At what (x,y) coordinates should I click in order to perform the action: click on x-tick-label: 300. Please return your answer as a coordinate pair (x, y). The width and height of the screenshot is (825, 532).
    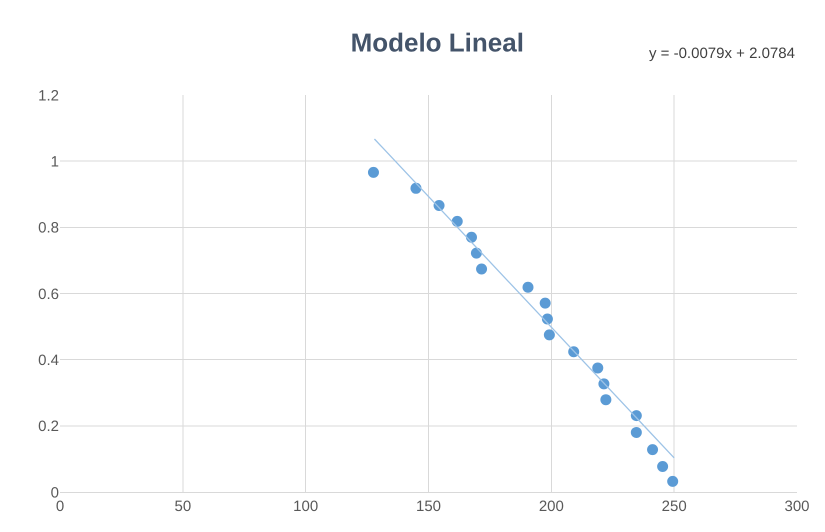
    Looking at the image, I should click on (797, 506).